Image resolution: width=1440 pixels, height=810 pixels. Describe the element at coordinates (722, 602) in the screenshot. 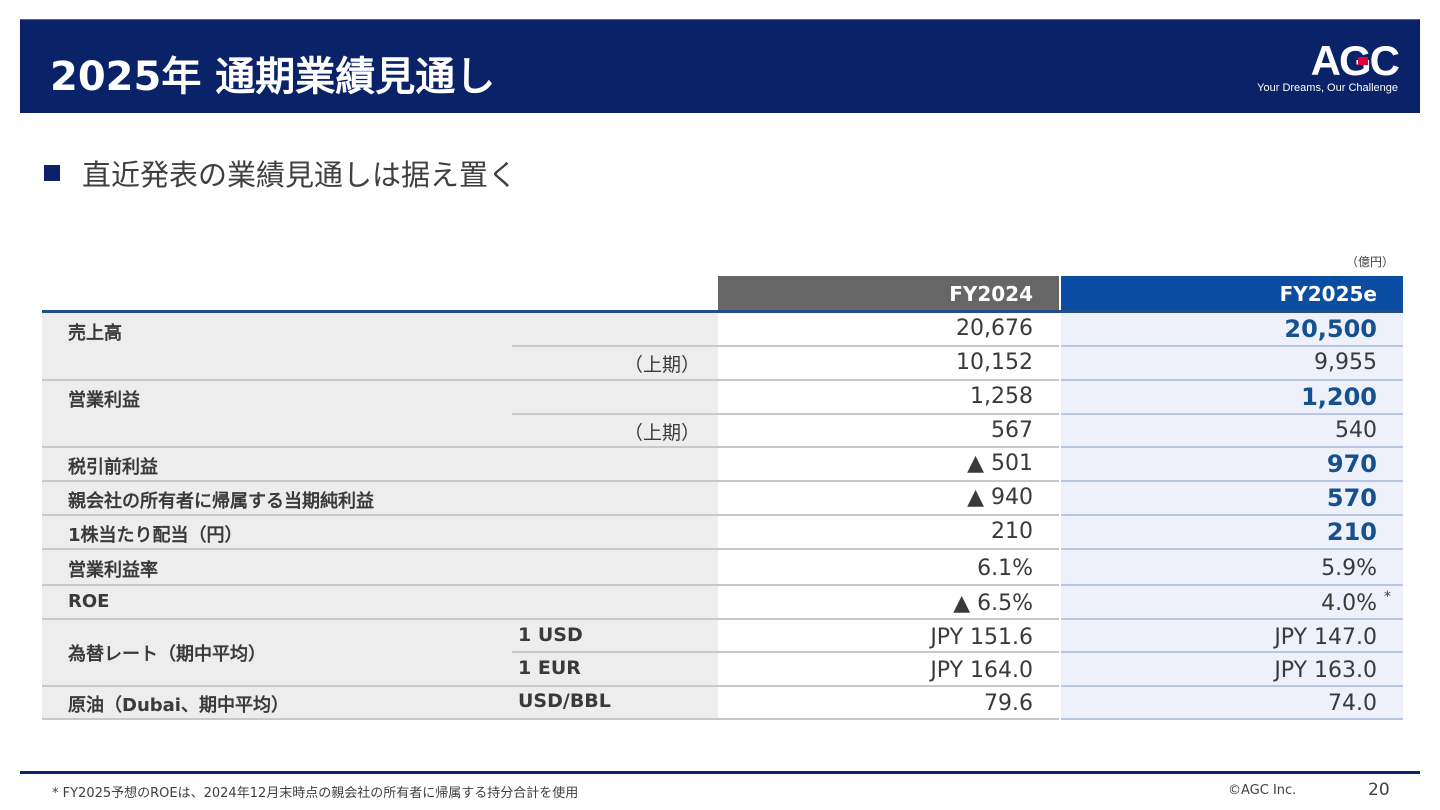

I see `table-row-roe: ROE ▲ 6.5% 4.0% *` at that location.